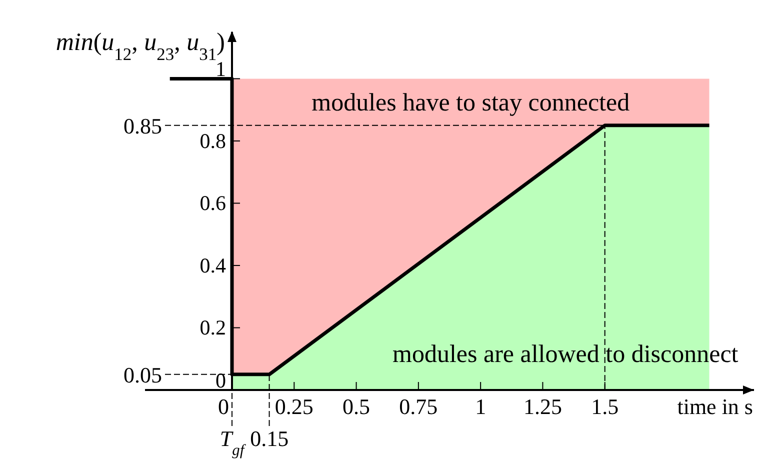 Image resolution: width=763 pixels, height=463 pixels. I want to click on ref-line-label: T$_{gf}$, so click(233, 442).